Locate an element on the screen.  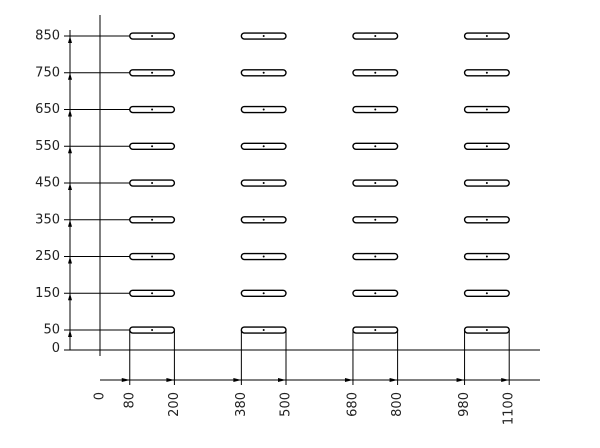
dimension-label: 680 is located at coordinates (352, 404).